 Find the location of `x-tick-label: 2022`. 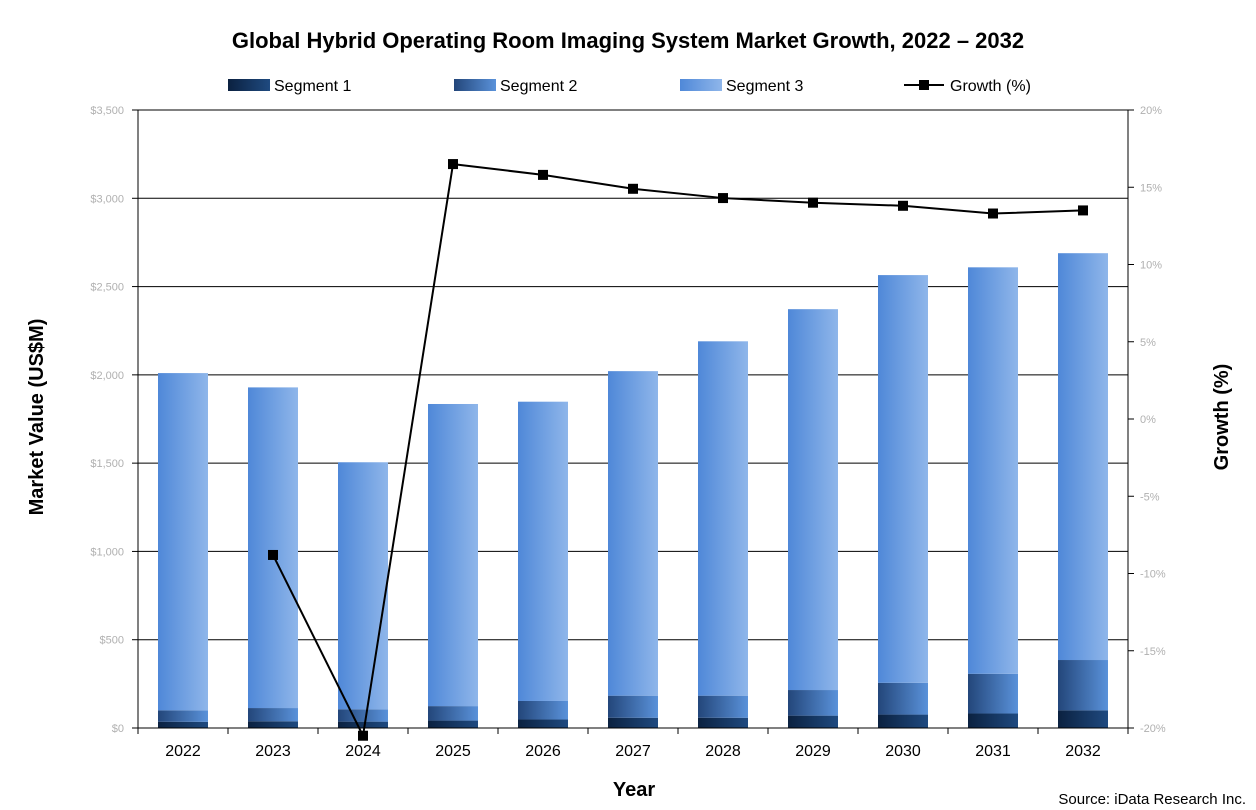

x-tick-label: 2022 is located at coordinates (183, 751).